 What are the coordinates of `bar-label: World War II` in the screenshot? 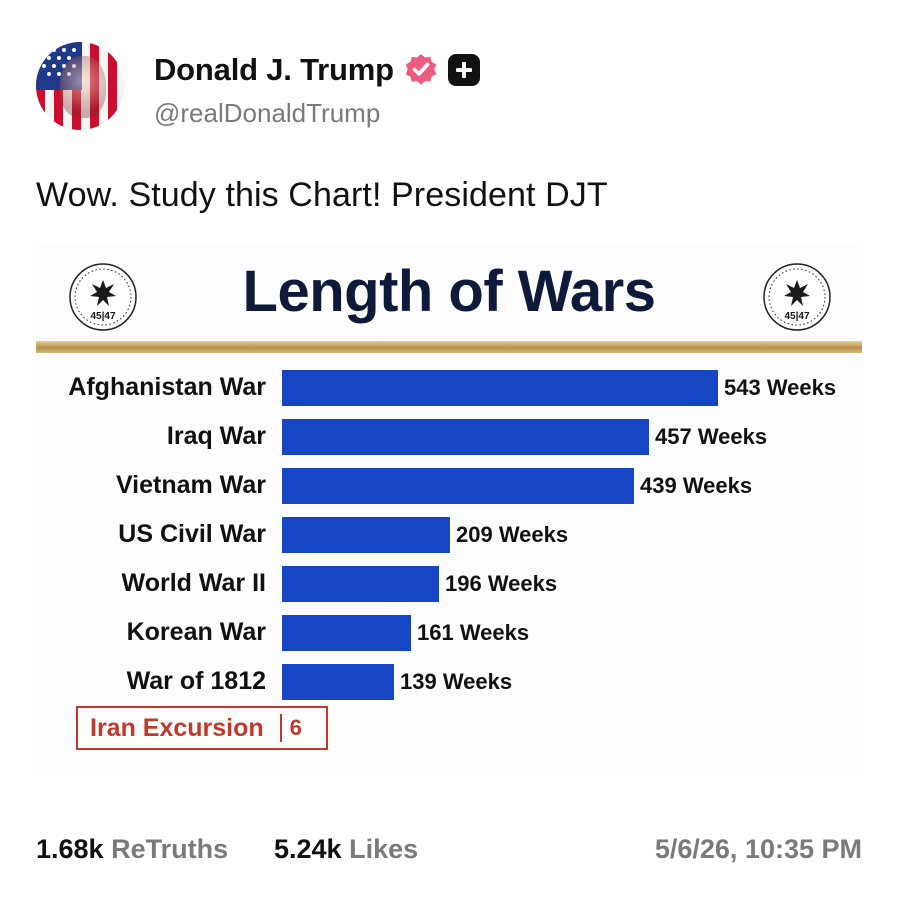 It's located at (193, 583).